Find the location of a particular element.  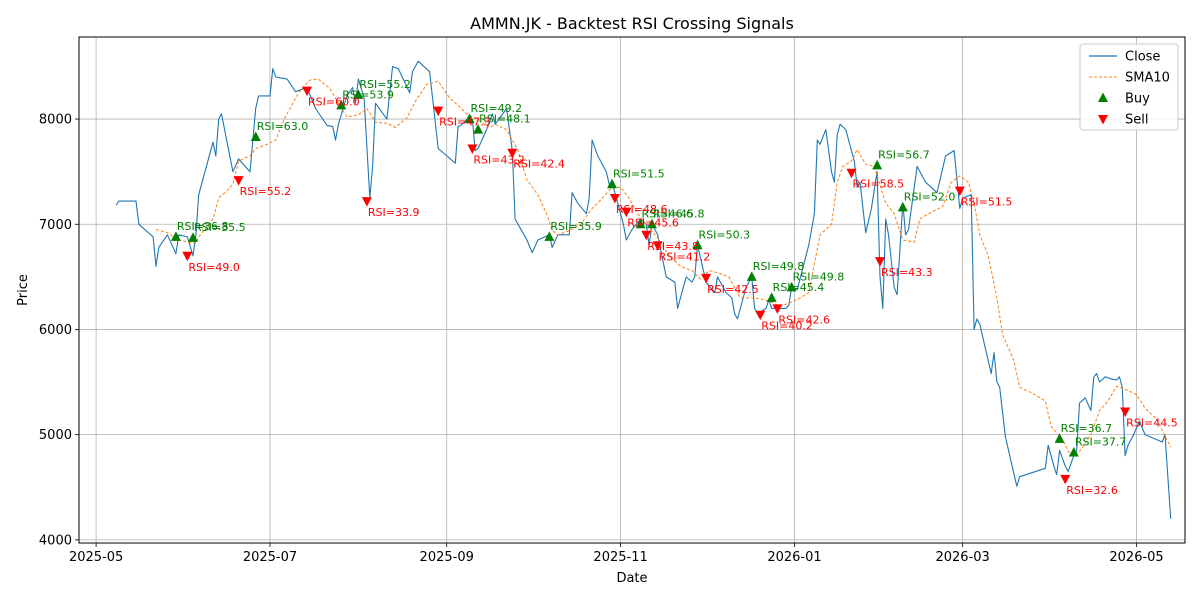

legend-sell-label: Sell is located at coordinates (1136, 120).